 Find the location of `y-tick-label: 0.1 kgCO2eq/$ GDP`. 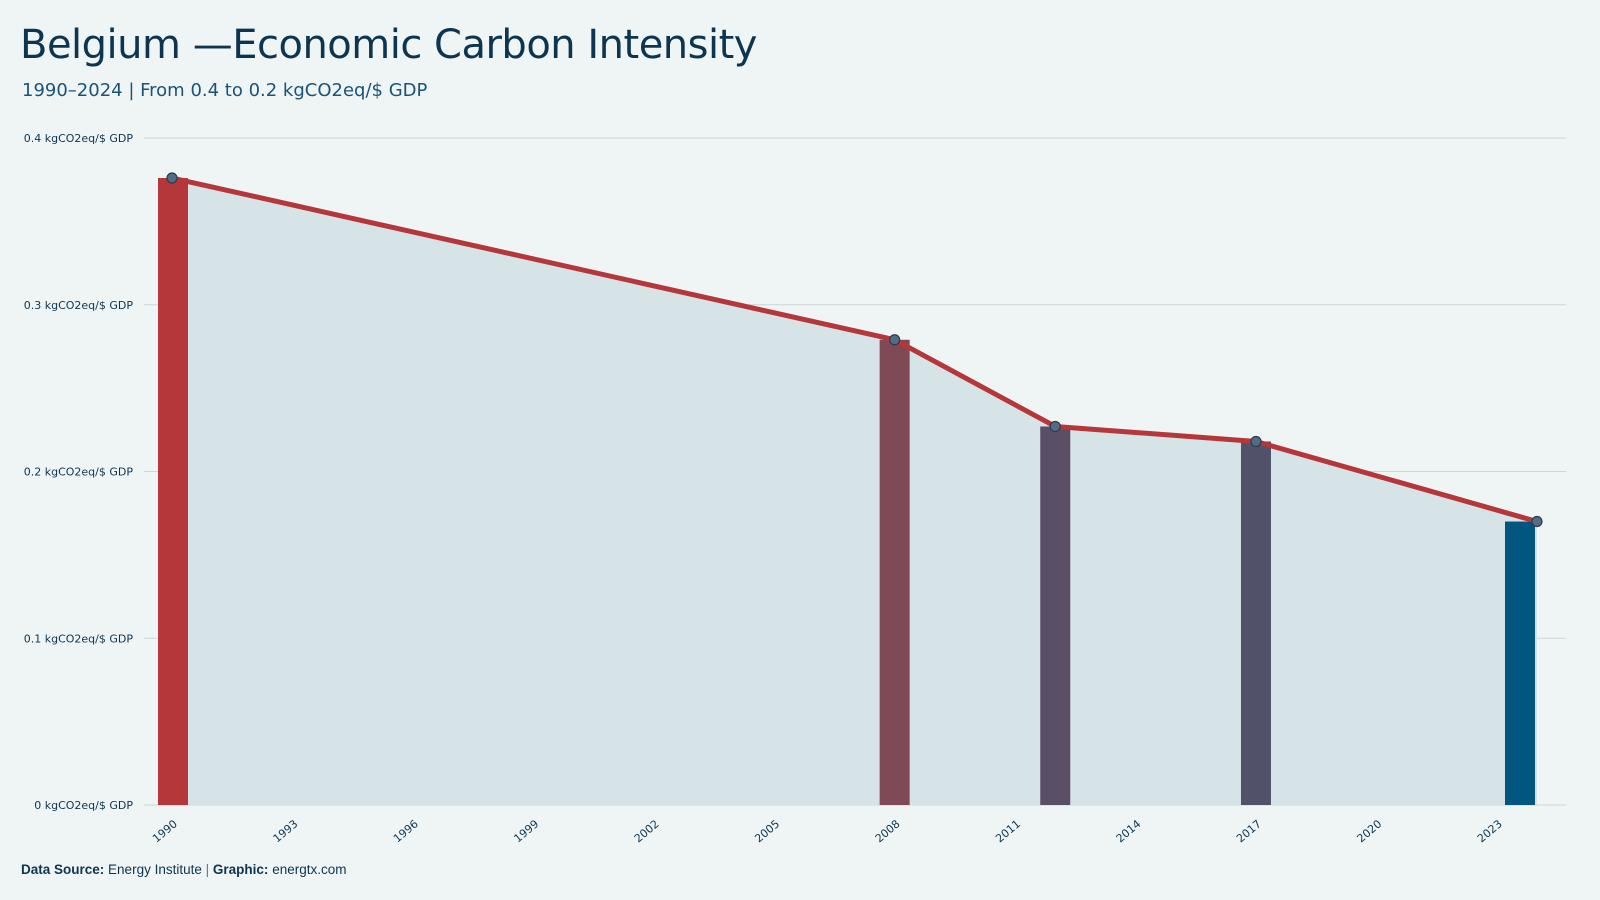

y-tick-label: 0.1 kgCO2eq/$ GDP is located at coordinates (79, 638).